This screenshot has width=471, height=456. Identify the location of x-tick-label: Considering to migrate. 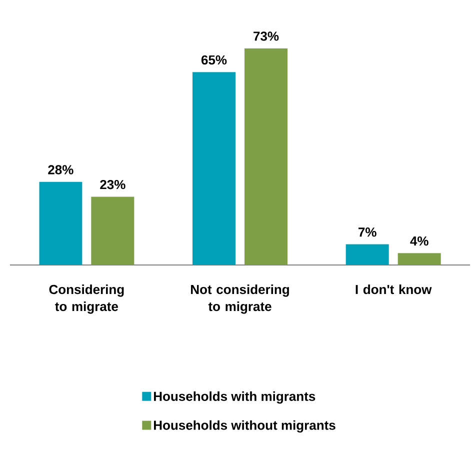
(86, 299).